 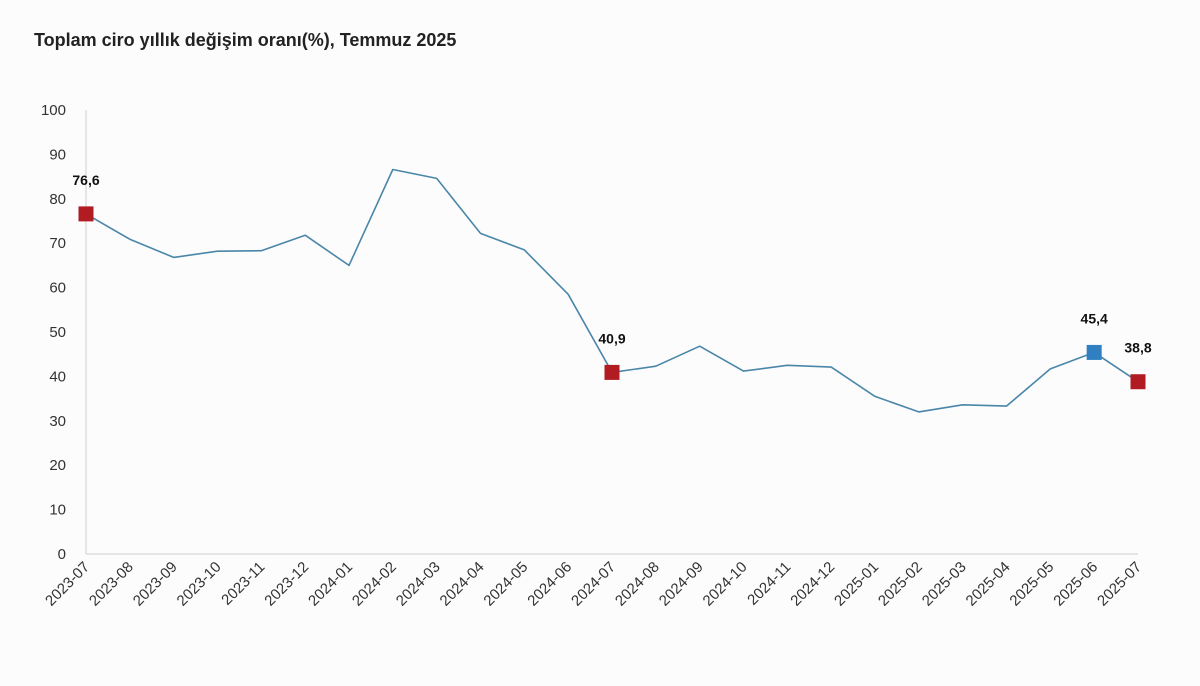 What do you see at coordinates (769, 584) in the screenshot?
I see `x-tick-label: 2024-11` at bounding box center [769, 584].